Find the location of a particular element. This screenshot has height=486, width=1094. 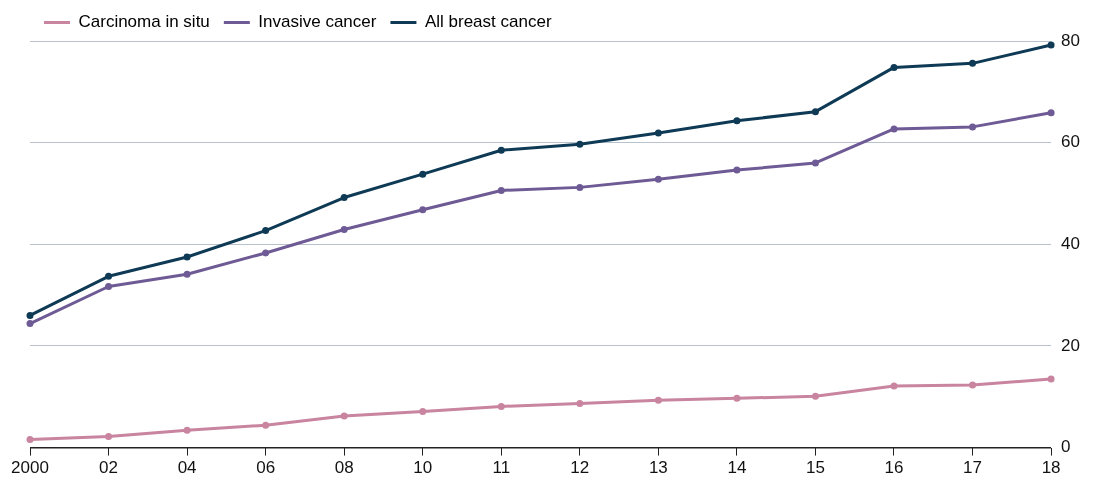

x-tick-label: 10 is located at coordinates (423, 468).